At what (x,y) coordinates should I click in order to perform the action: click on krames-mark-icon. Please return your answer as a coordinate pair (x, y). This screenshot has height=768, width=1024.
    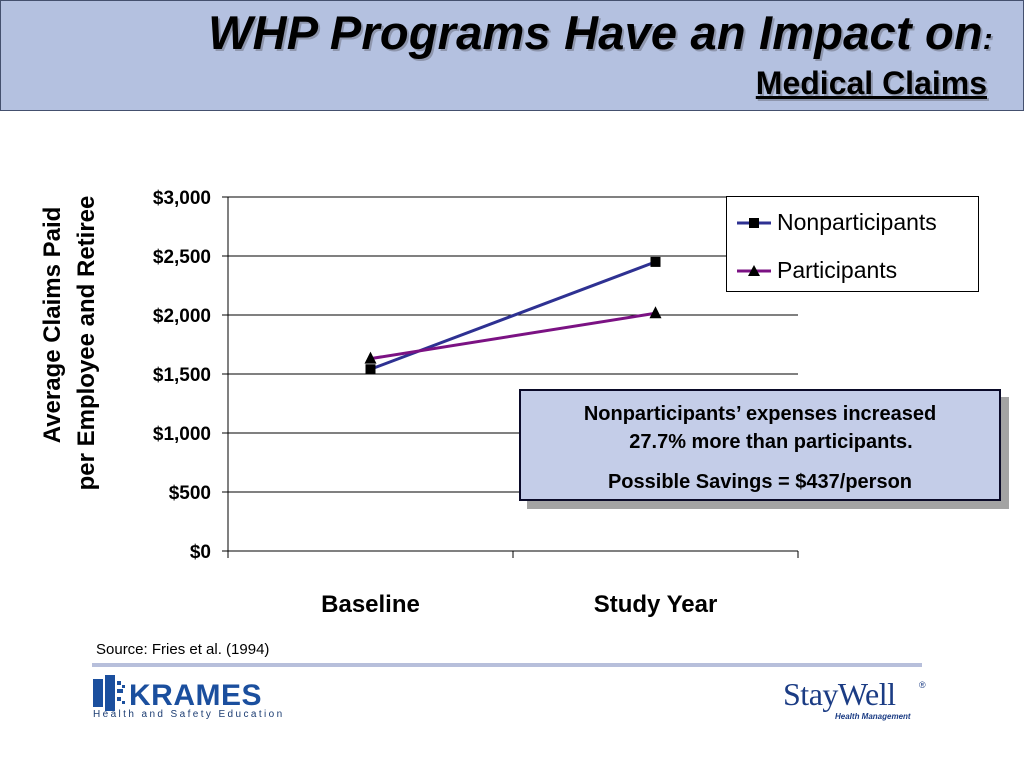
    Looking at the image, I should click on (109, 693).